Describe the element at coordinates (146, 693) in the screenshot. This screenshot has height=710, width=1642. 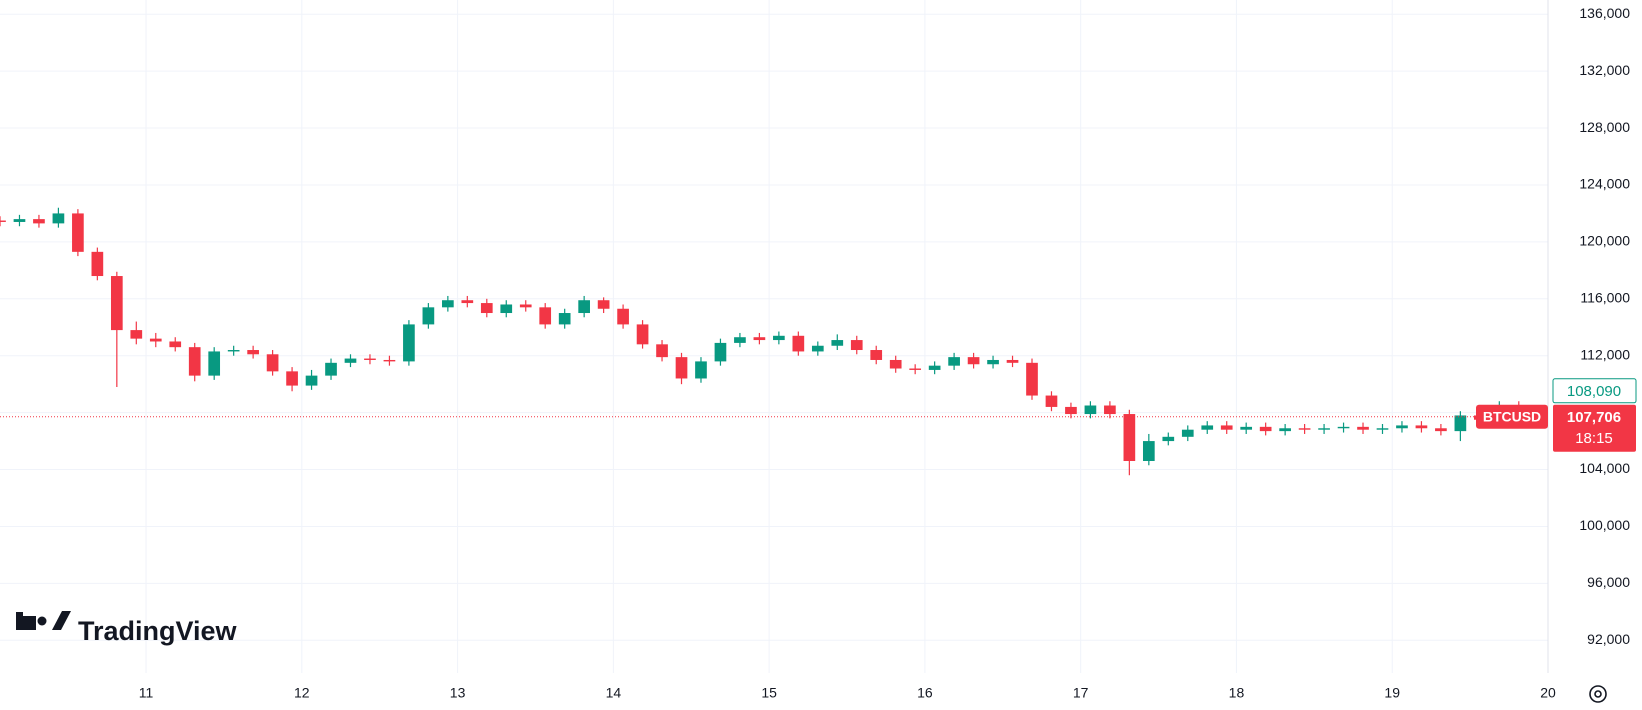
I see `x-tick-label: 11` at that location.